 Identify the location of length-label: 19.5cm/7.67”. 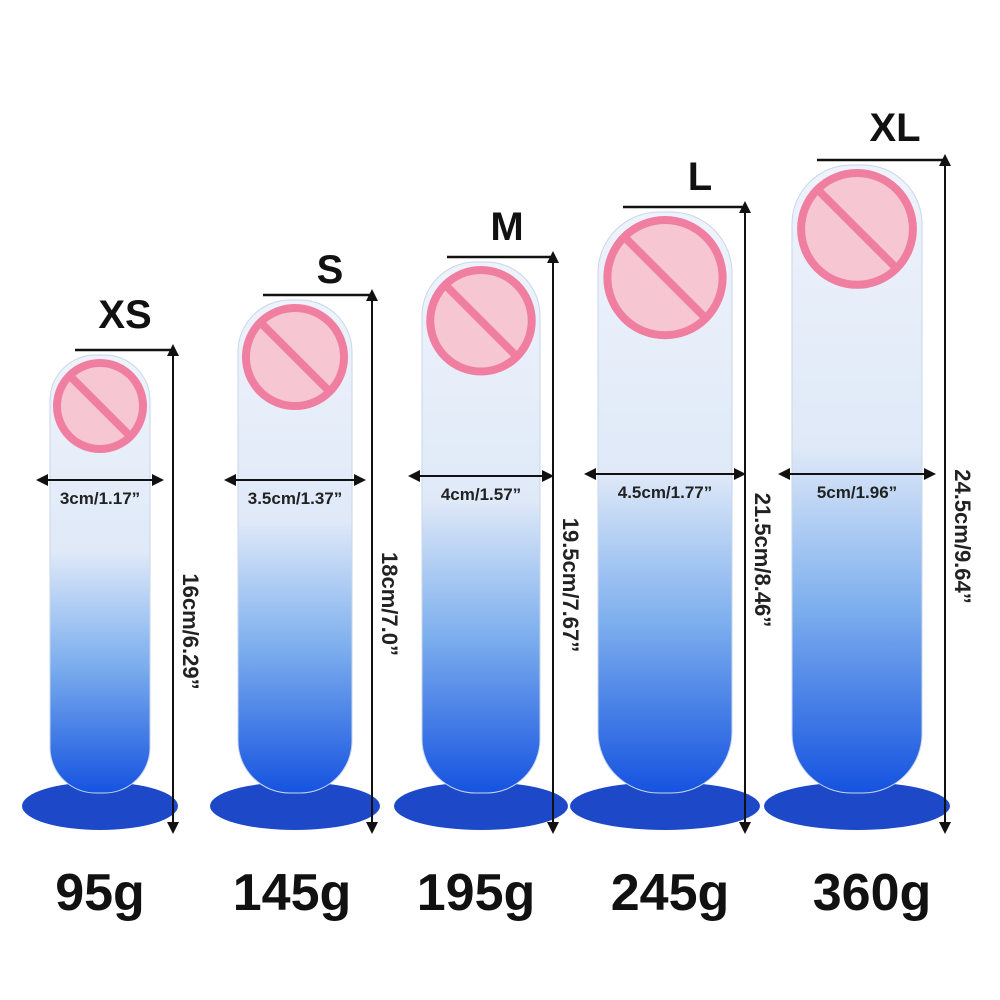
(570, 585).